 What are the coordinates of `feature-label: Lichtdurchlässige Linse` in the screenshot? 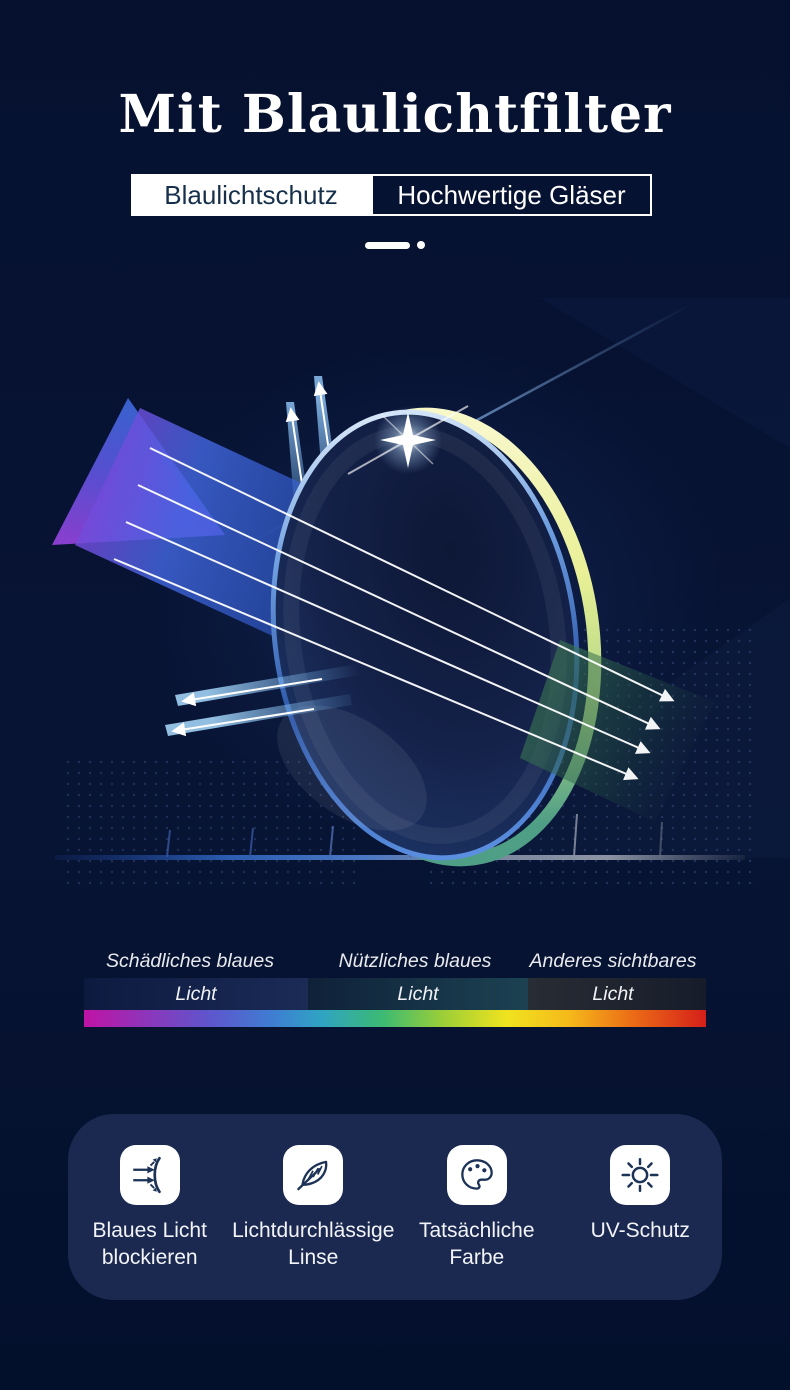 It's located at (313, 1244).